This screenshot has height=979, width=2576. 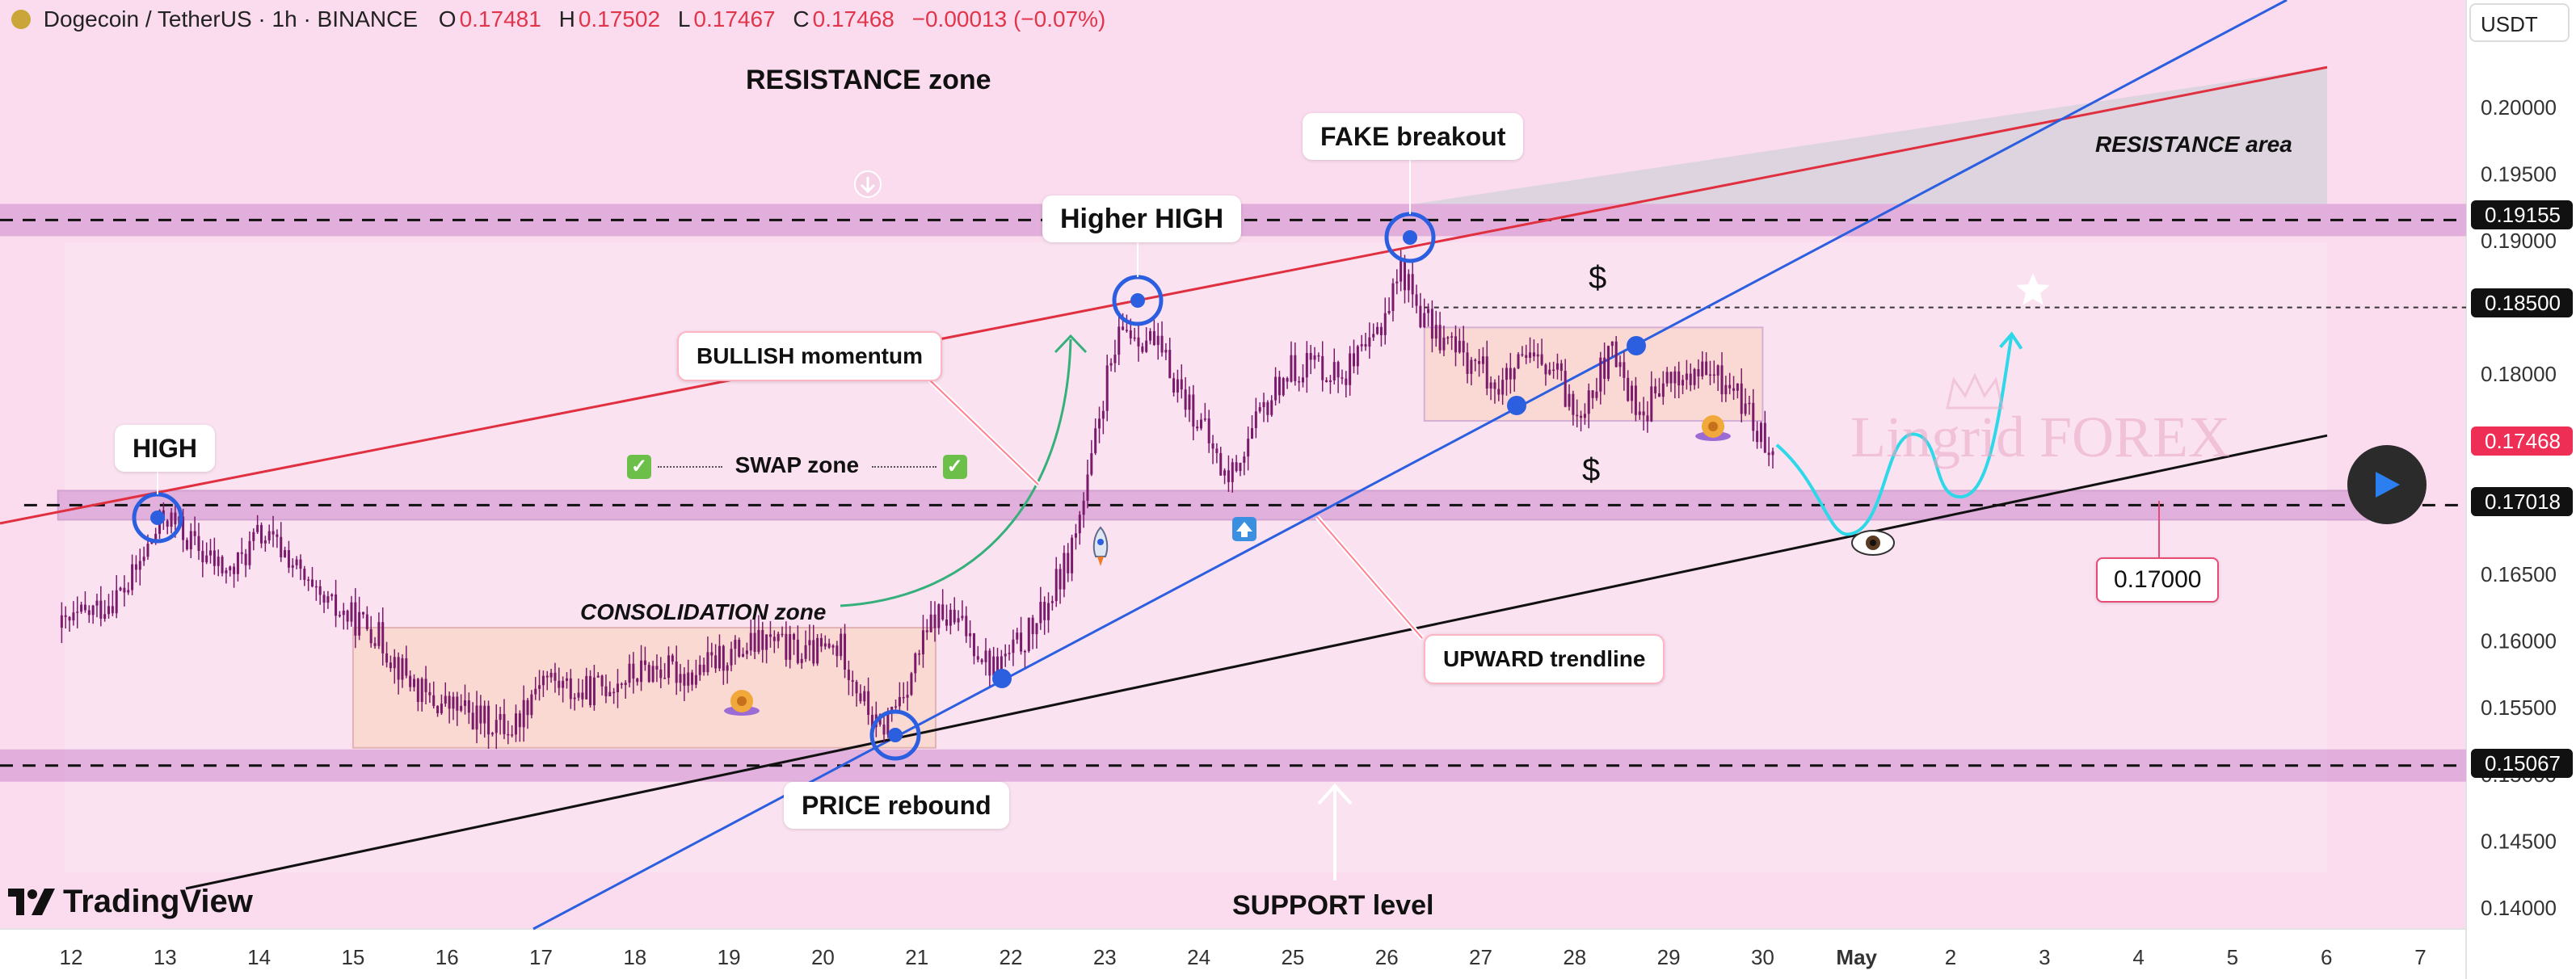 I want to click on upward-trendline-label: UPWARD trendline, so click(x=1544, y=659).